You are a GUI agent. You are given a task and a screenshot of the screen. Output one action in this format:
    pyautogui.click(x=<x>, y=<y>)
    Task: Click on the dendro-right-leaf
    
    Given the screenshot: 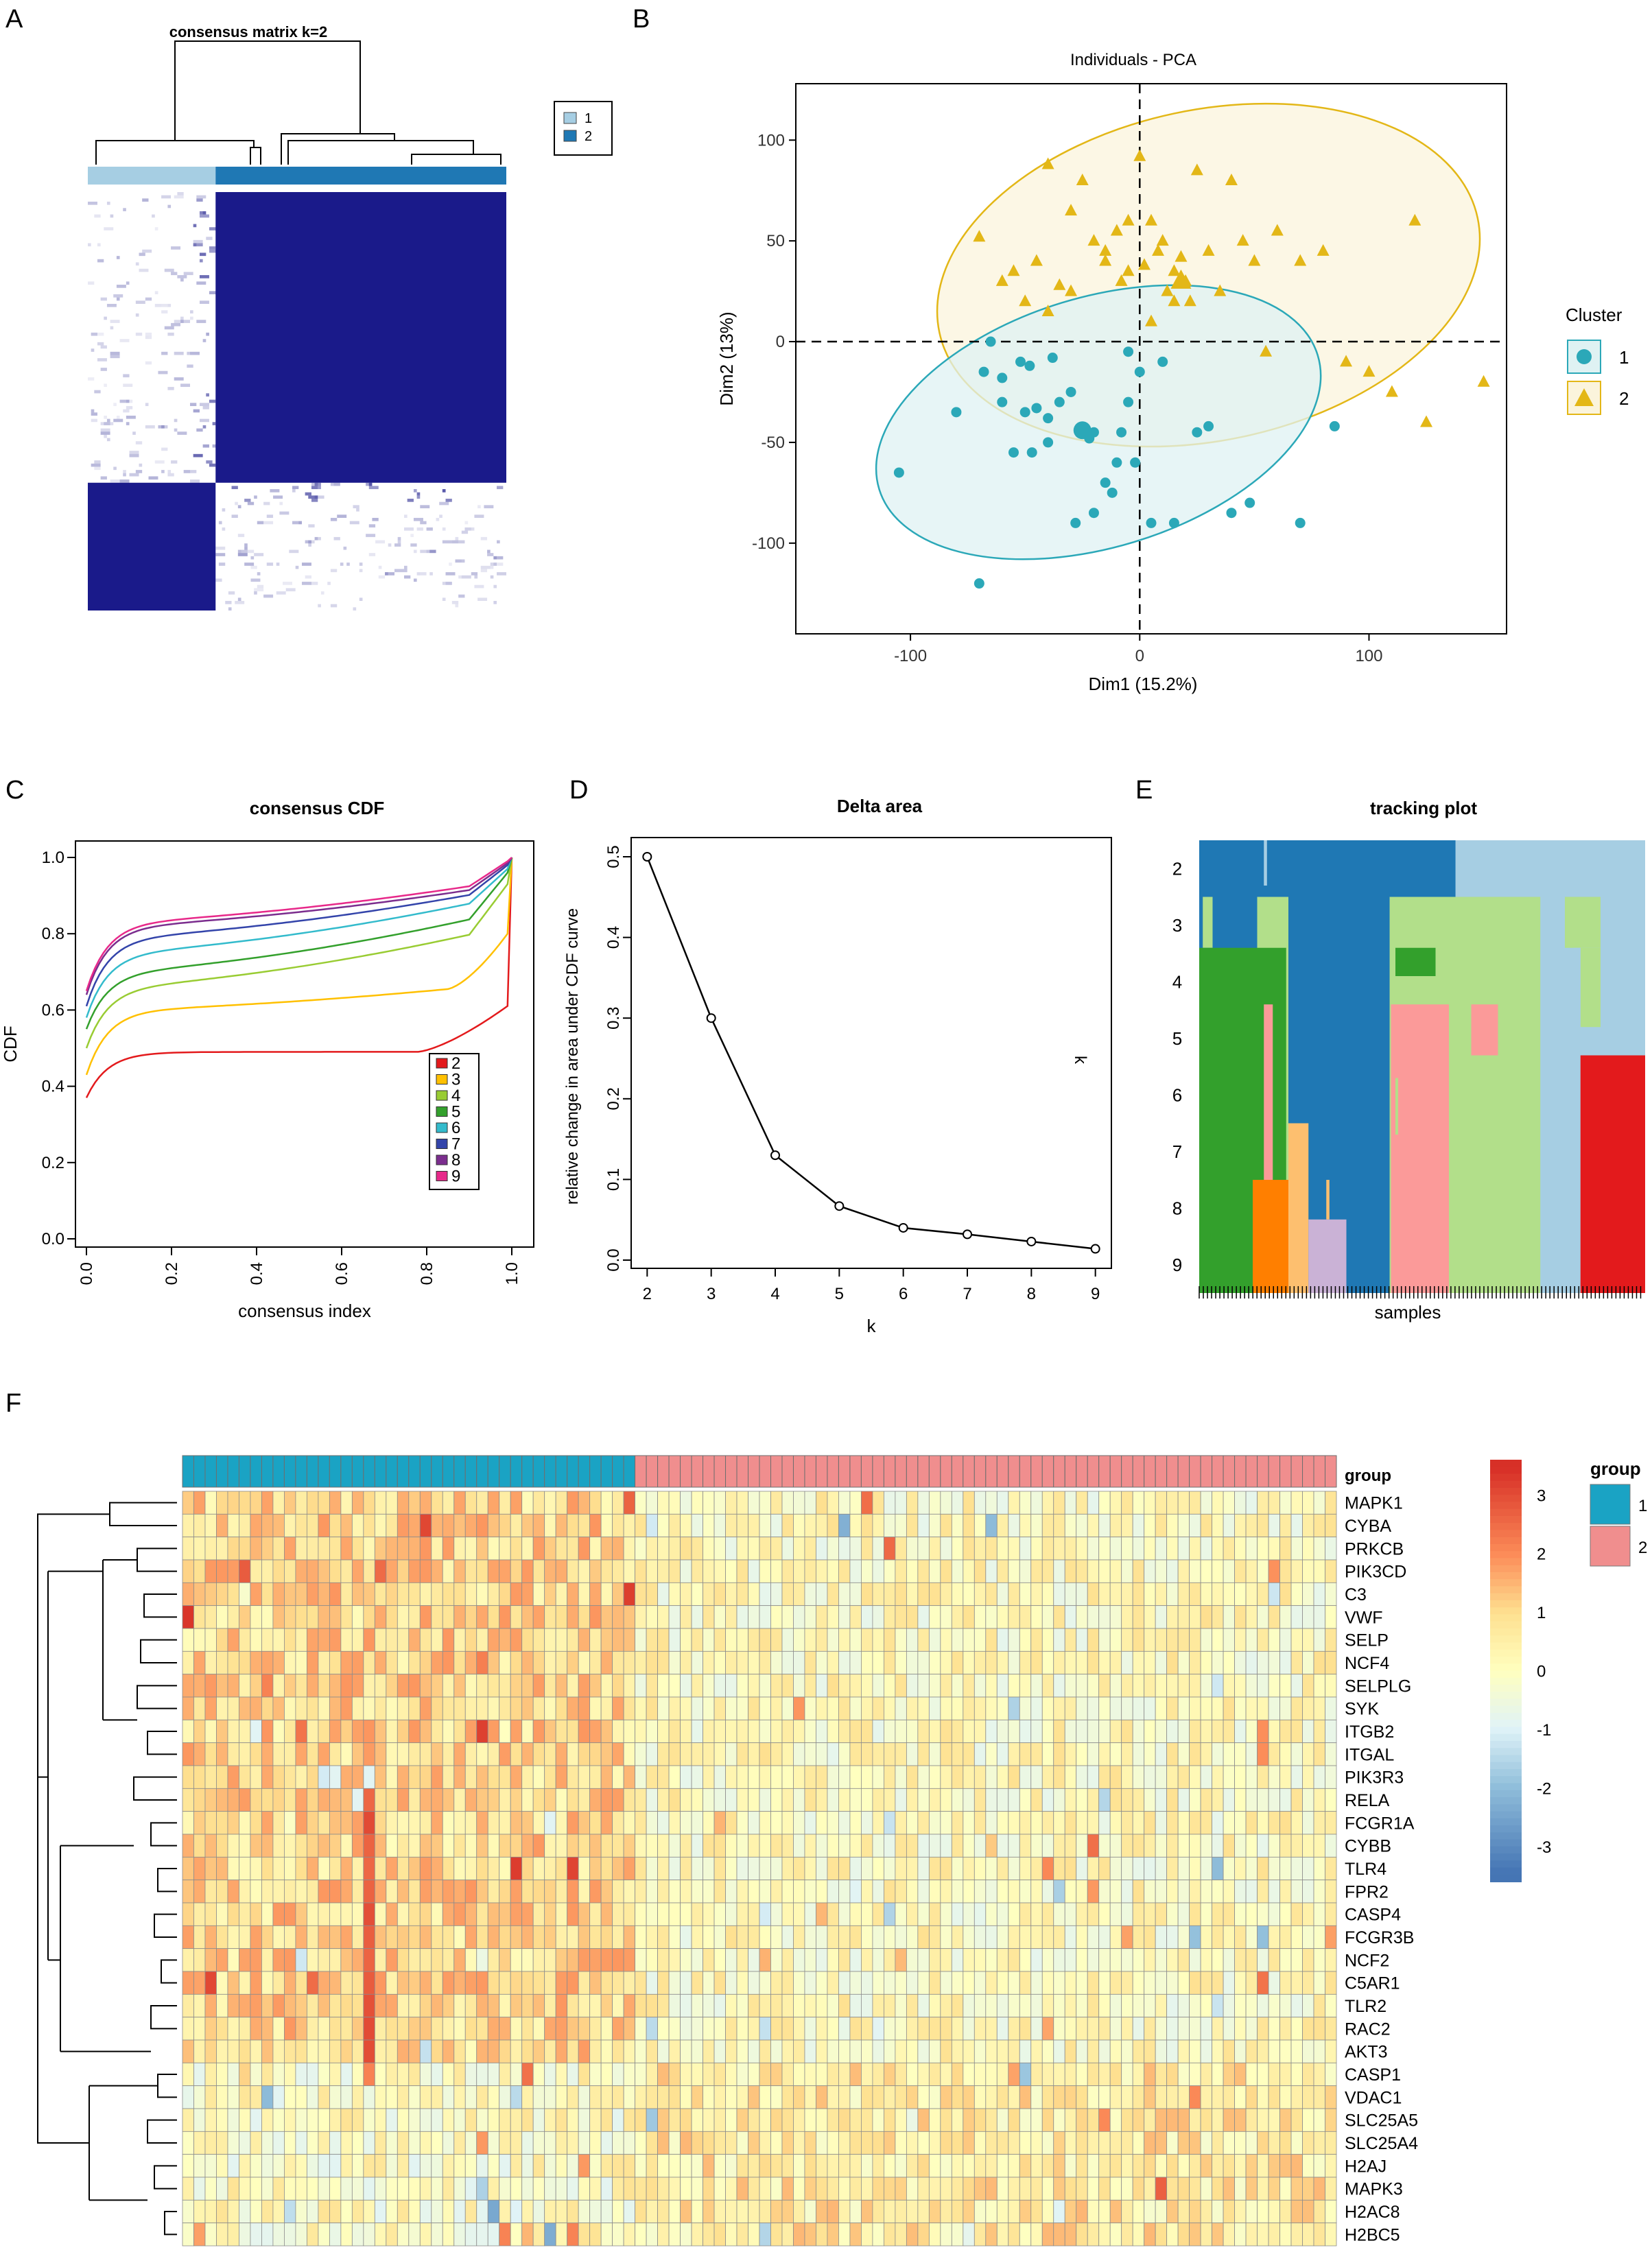 What is the action you would take?
    pyautogui.click(x=456, y=160)
    